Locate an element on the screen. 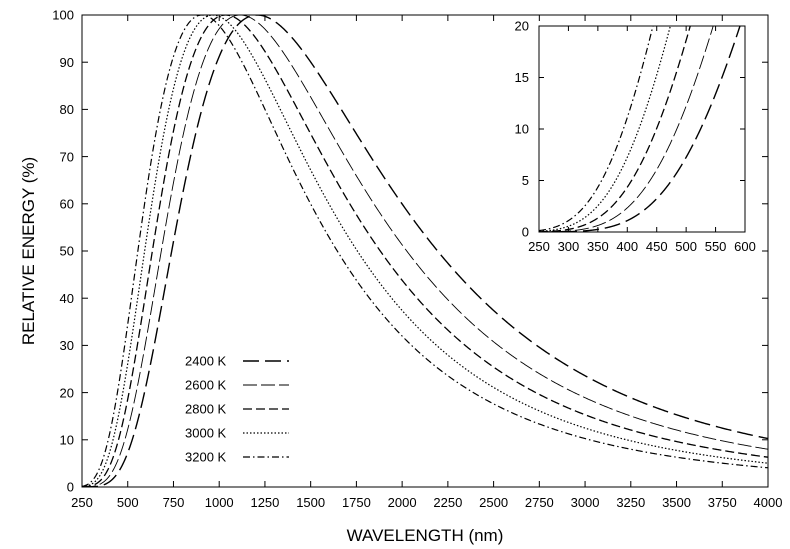  main-x-tick-label: 3500 is located at coordinates (676, 502).